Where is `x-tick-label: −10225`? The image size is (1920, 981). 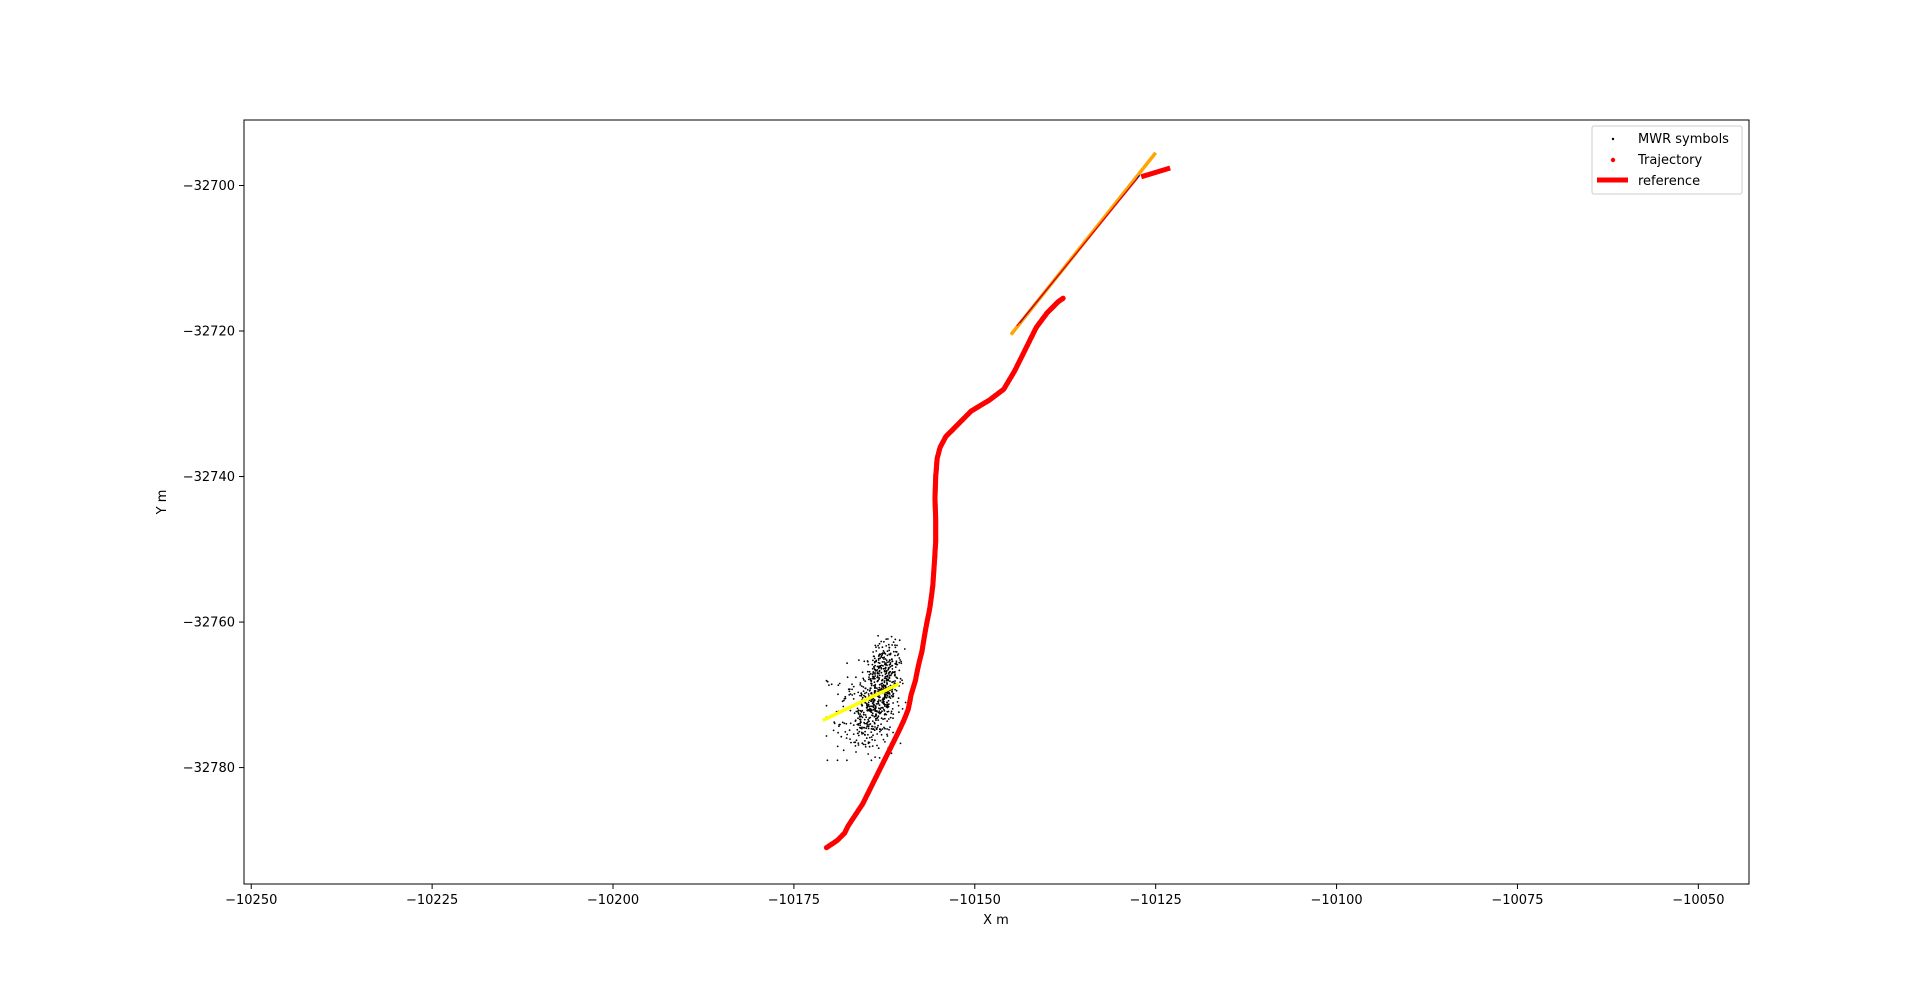
x-tick-label: −10225 is located at coordinates (432, 900).